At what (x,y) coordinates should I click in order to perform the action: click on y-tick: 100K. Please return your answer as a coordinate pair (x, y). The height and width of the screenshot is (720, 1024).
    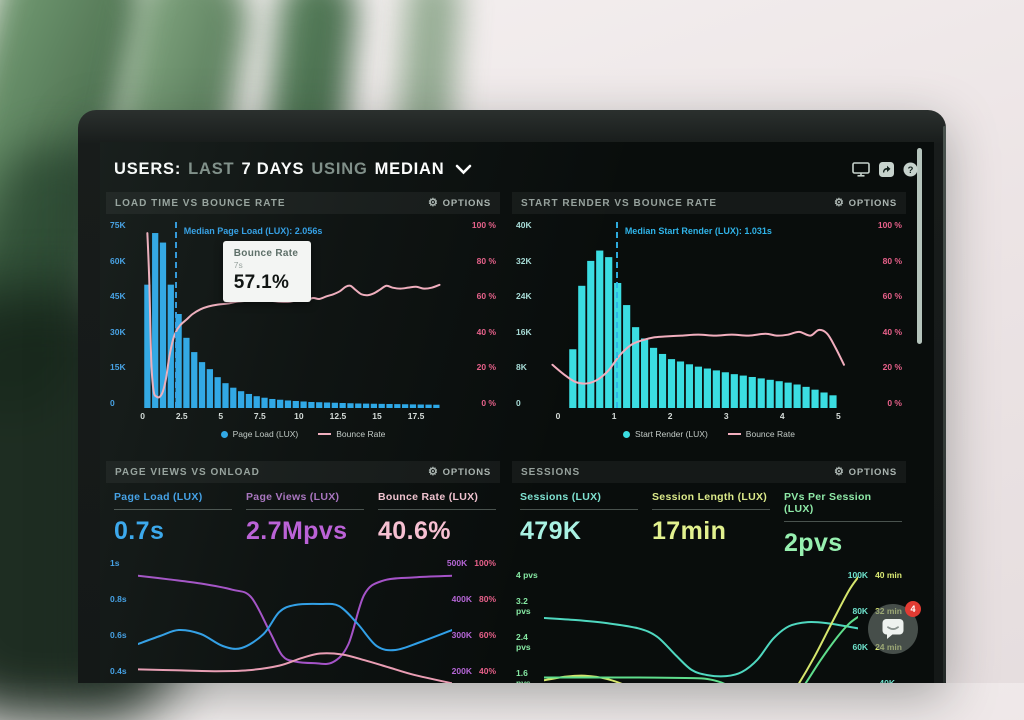
    Looking at the image, I should click on (858, 575).